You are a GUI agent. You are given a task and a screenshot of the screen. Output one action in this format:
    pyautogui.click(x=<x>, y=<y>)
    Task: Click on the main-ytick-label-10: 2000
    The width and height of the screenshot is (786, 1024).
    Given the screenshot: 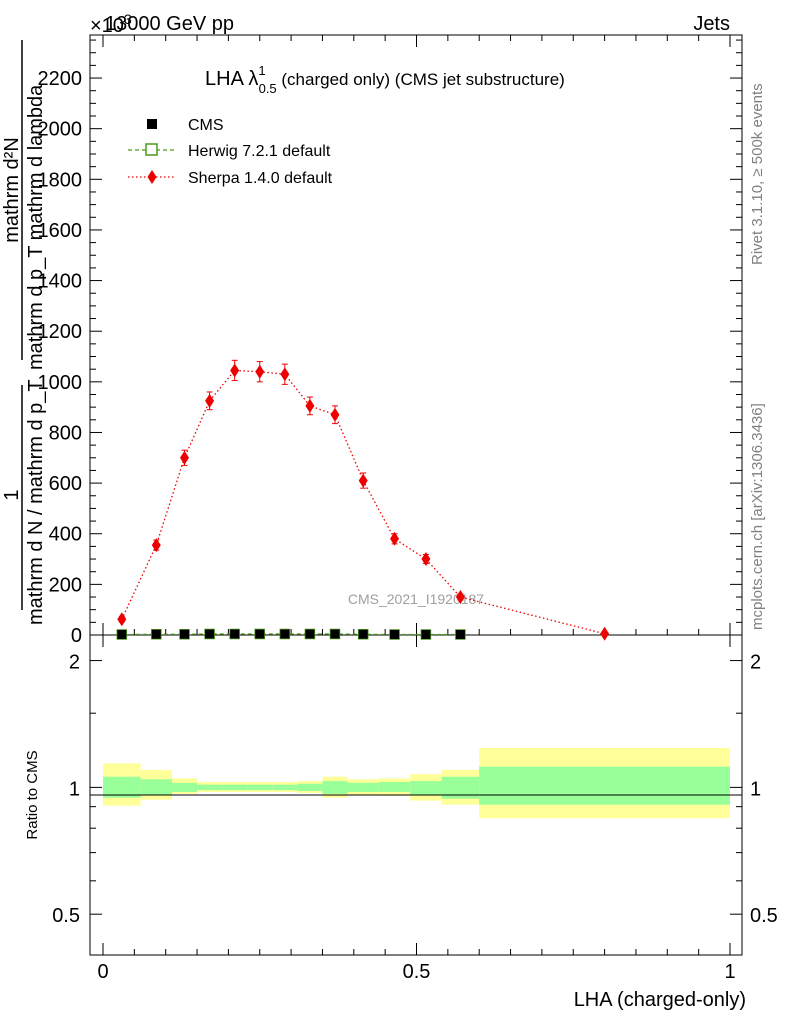 What is the action you would take?
    pyautogui.click(x=60, y=130)
    